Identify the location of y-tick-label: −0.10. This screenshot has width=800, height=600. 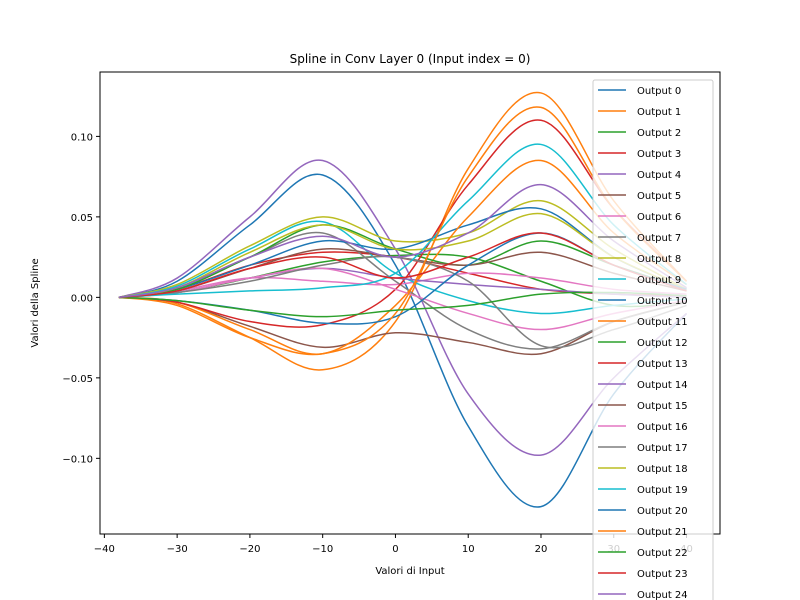
(77, 459).